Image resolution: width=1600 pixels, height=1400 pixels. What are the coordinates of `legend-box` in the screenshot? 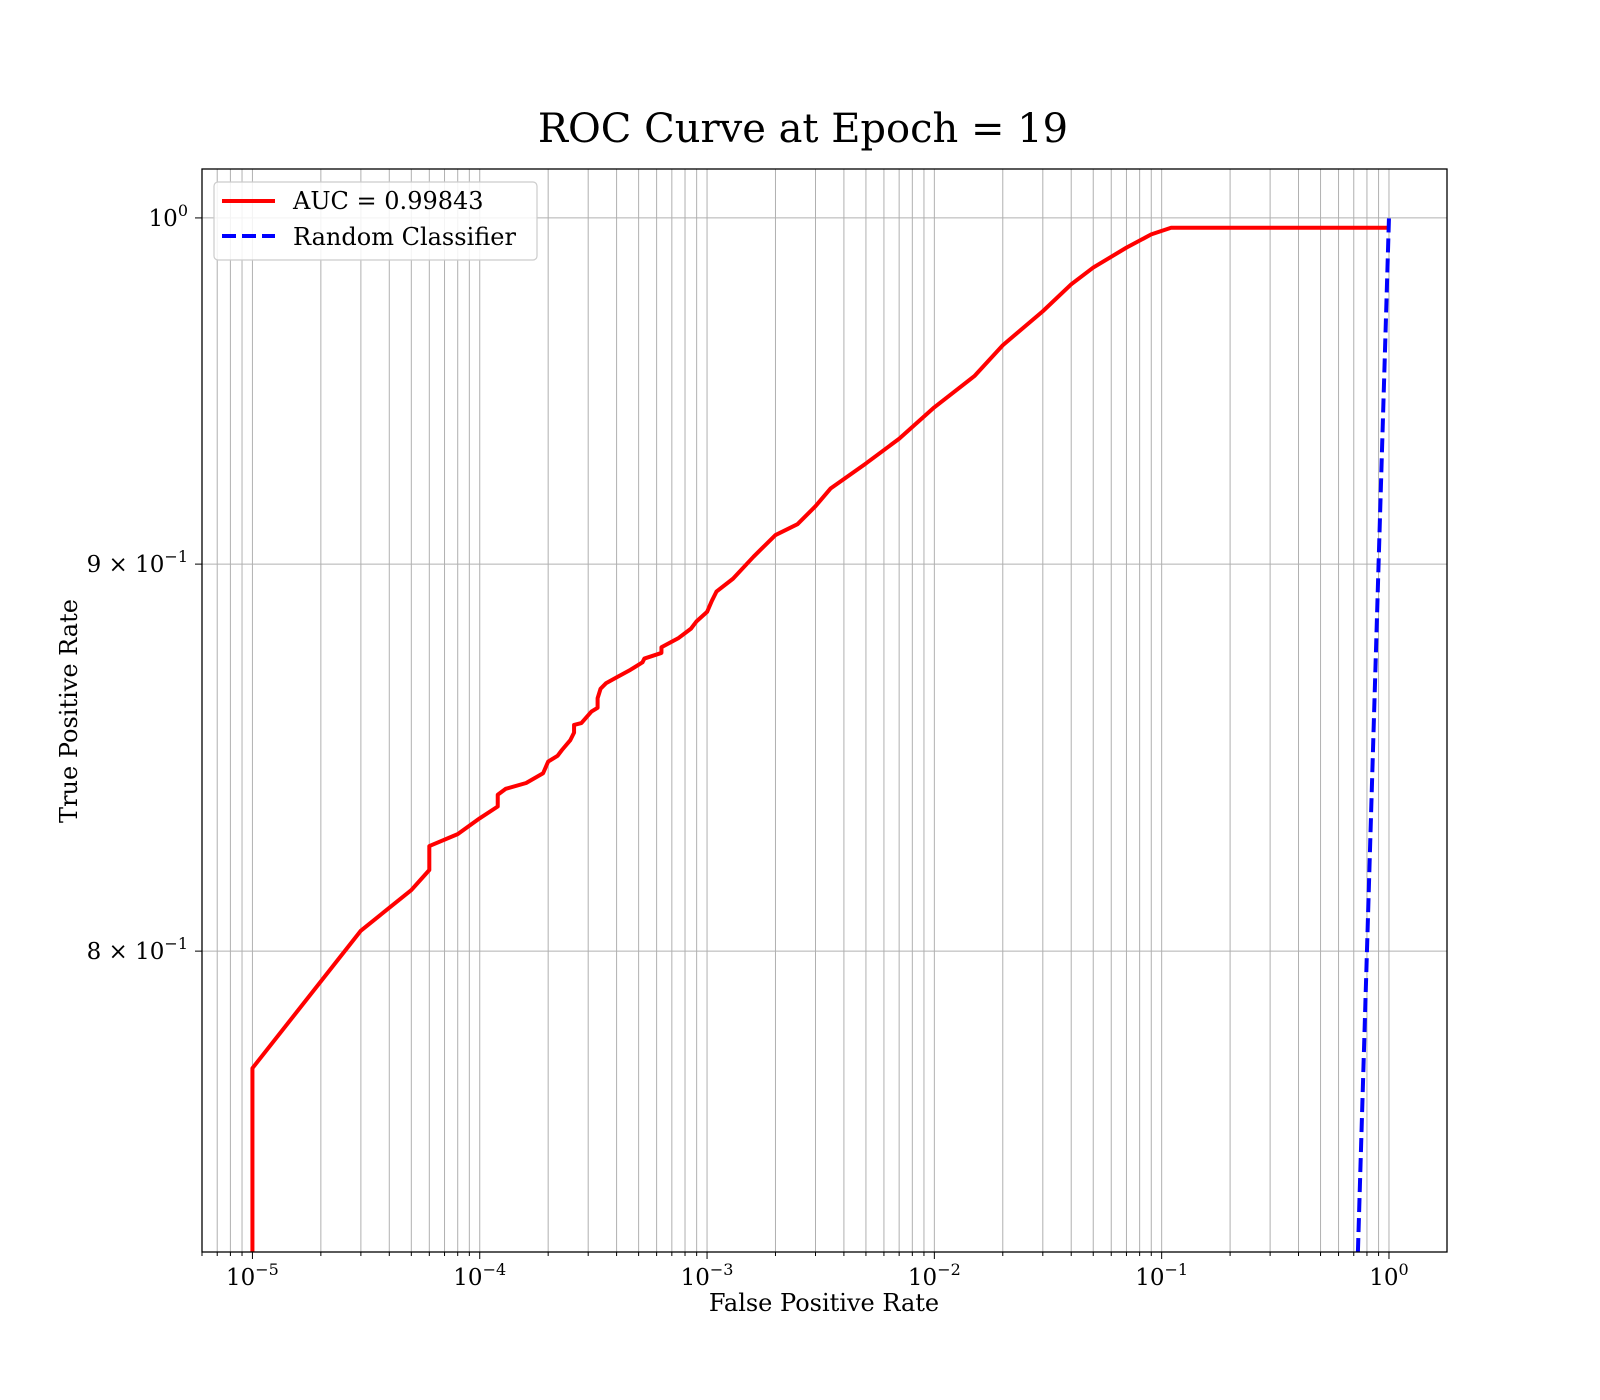 It's located at (375, 221).